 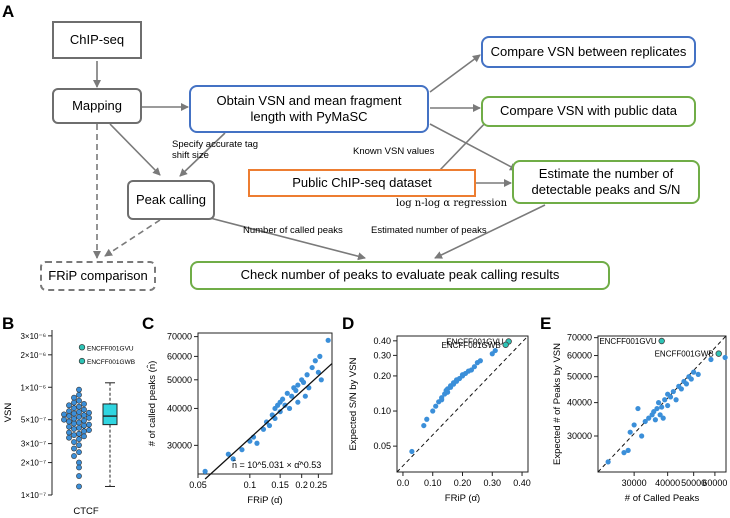 What do you see at coordinates (287, 239) in the screenshot?
I see `arrow-peakcalling-check` at bounding box center [287, 239].